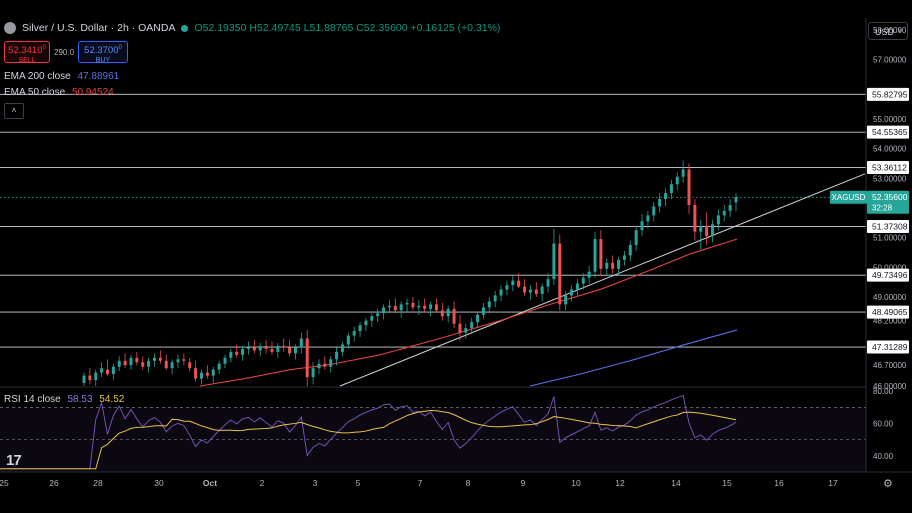 The width and height of the screenshot is (912, 513). Describe the element at coordinates (883, 424) in the screenshot. I see `rsi-axis: 80.00 60.00 40.00` at that location.